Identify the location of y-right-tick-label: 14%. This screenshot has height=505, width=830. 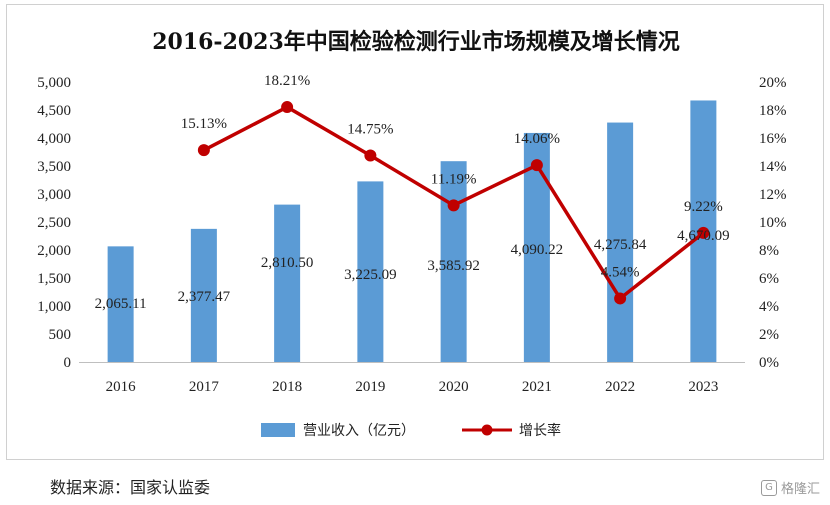
(773, 167).